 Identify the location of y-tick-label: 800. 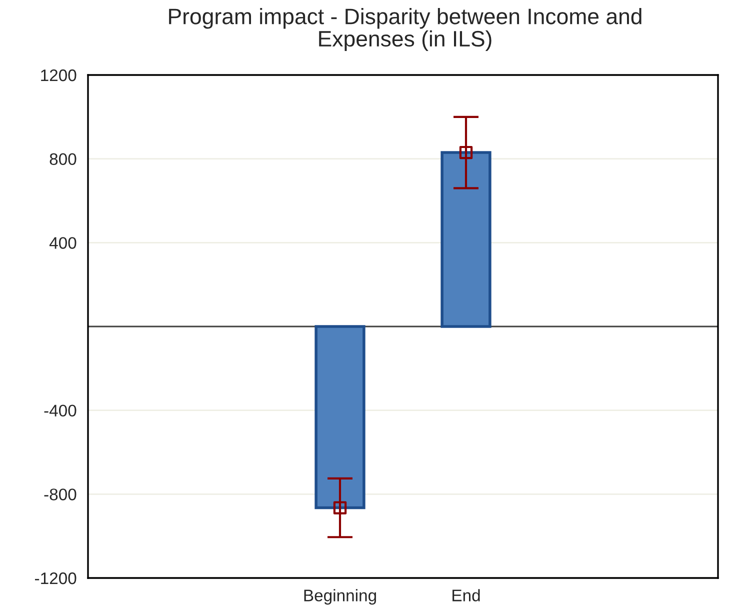
(63, 159).